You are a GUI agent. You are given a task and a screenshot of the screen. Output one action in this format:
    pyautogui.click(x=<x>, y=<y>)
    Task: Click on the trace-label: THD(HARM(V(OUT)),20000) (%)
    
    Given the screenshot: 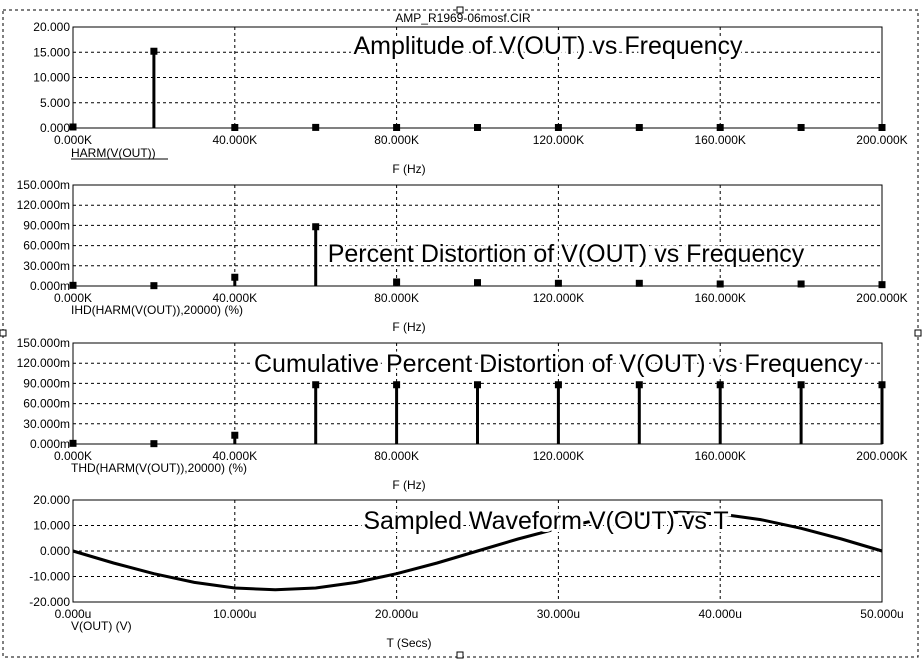 What is the action you would take?
    pyautogui.click(x=159, y=468)
    